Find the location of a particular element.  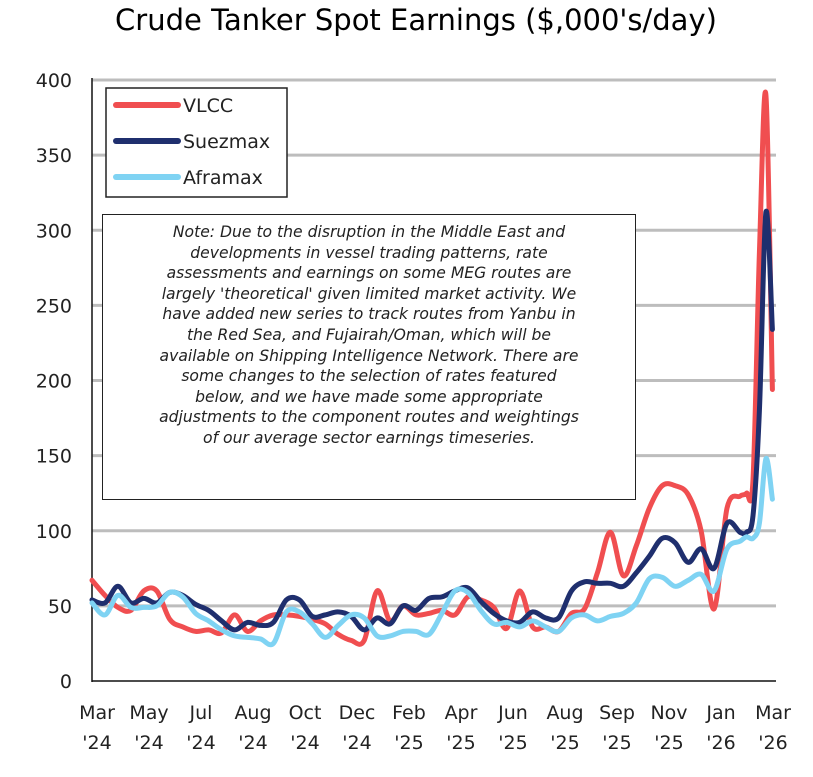

y-tick-label: 200 is located at coordinates (54, 382).